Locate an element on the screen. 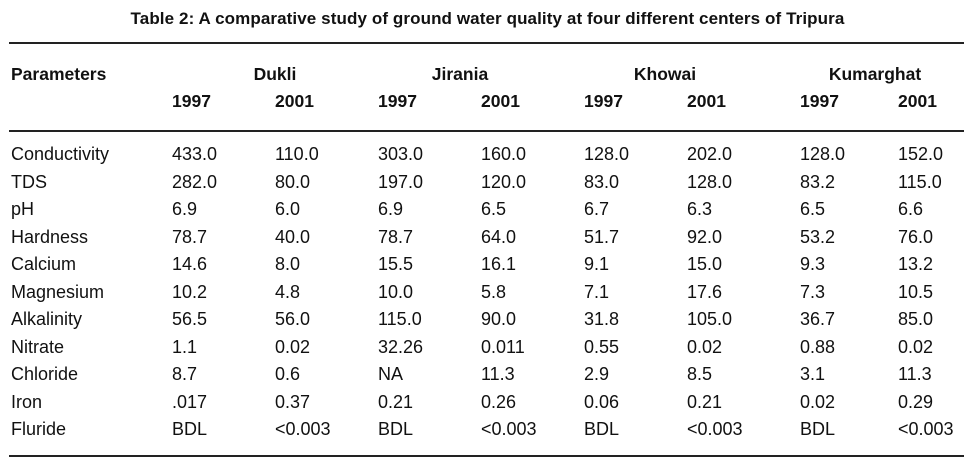  center-header-jirania: Jirania is located at coordinates (460, 74).